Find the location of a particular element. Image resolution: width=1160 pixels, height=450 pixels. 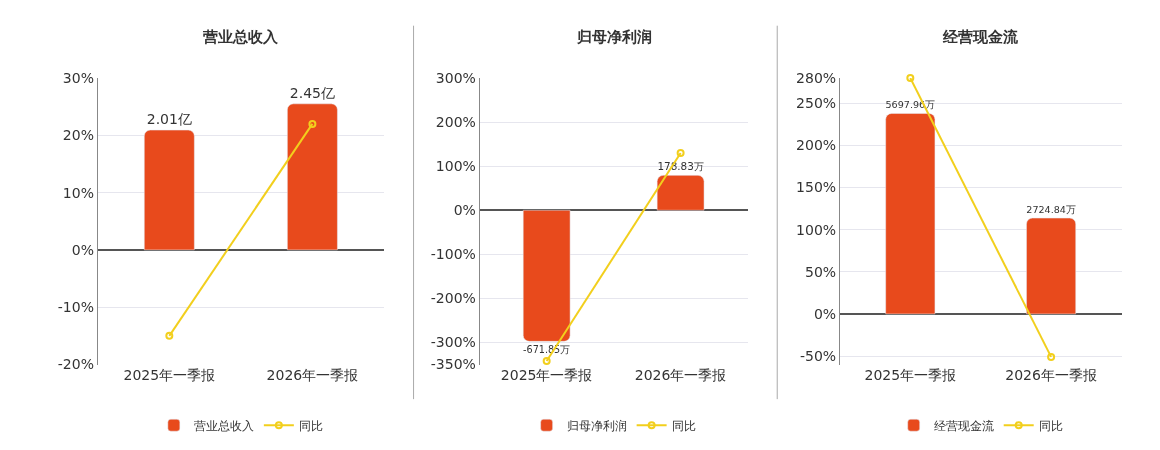

legend-label: 归母净利润 is located at coordinates (596, 425).